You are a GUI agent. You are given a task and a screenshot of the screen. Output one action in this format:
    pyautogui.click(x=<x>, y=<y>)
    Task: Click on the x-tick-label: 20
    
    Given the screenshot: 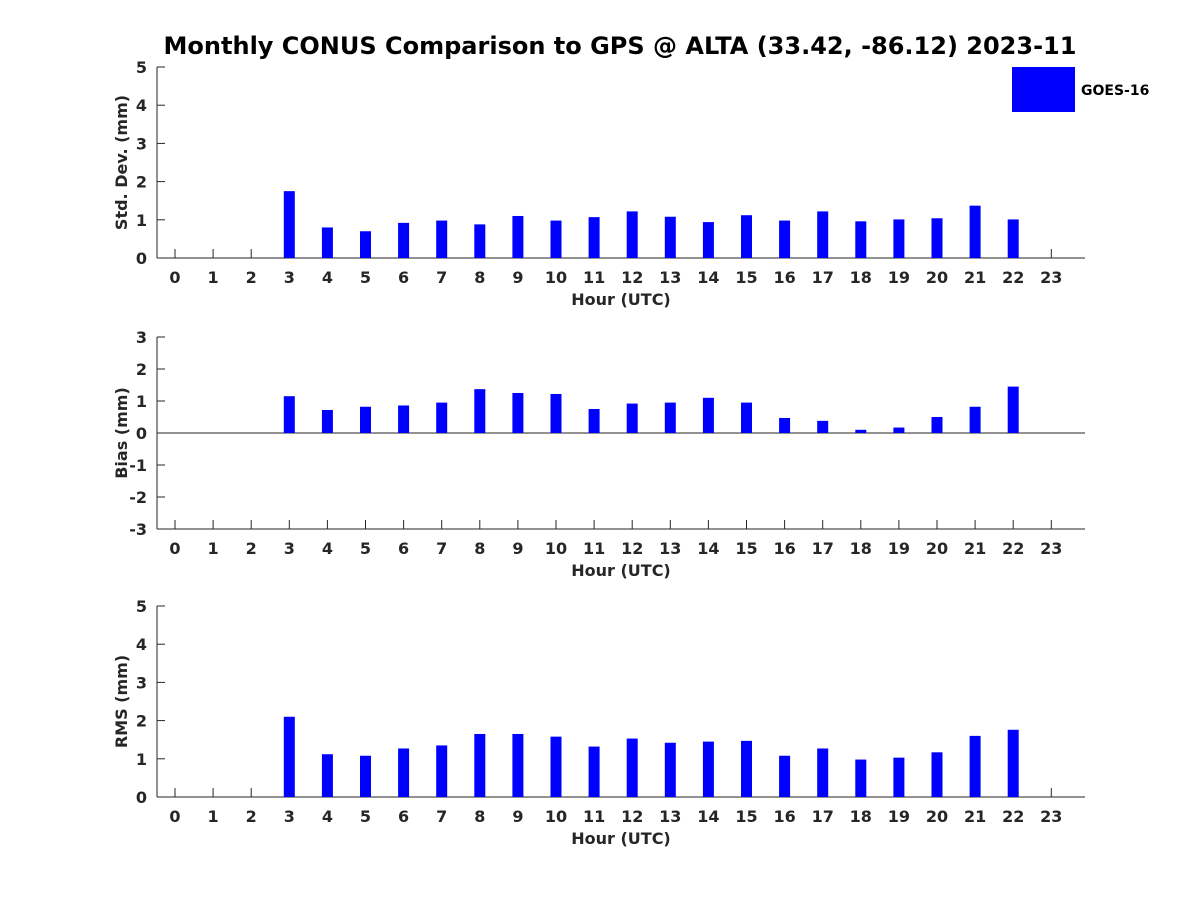 What is the action you would take?
    pyautogui.click(x=937, y=277)
    